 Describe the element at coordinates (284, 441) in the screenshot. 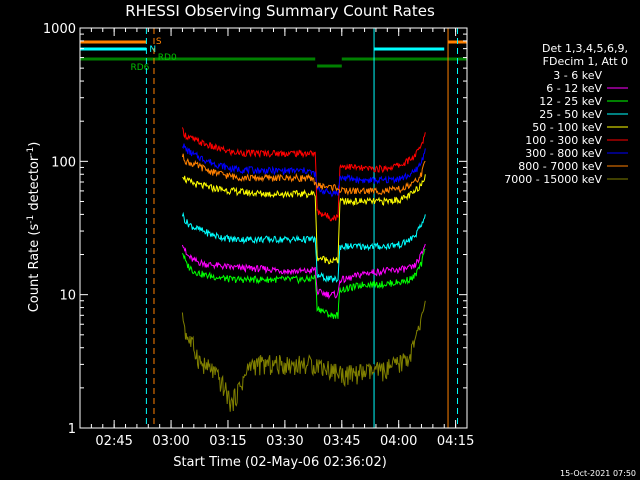

I see `x-tick-label: 03:30` at that location.